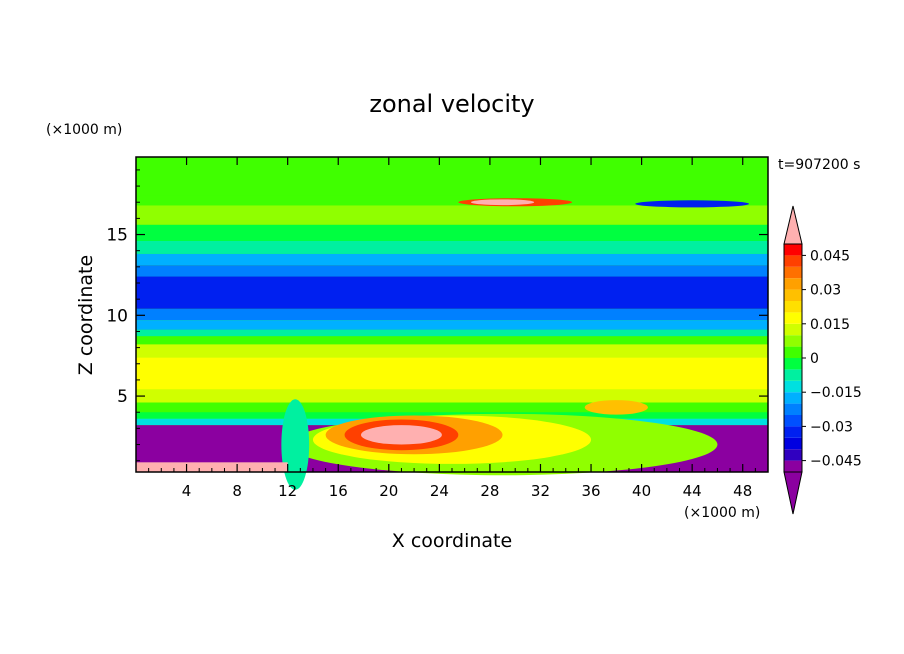 The height and width of the screenshot is (654, 904). I want to click on x-tick-label: 8, so click(237, 491).